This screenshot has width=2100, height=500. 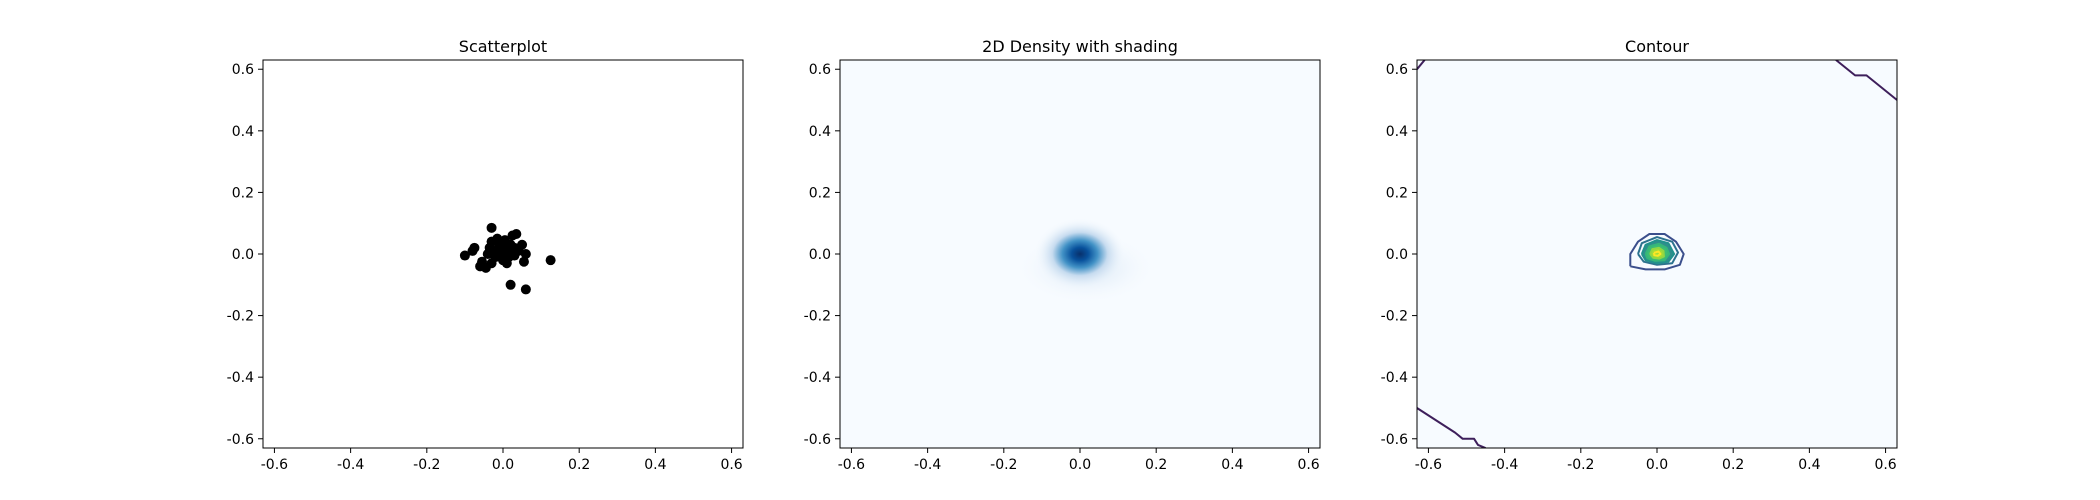 I want to click on density-peak, so click(x=1080, y=254).